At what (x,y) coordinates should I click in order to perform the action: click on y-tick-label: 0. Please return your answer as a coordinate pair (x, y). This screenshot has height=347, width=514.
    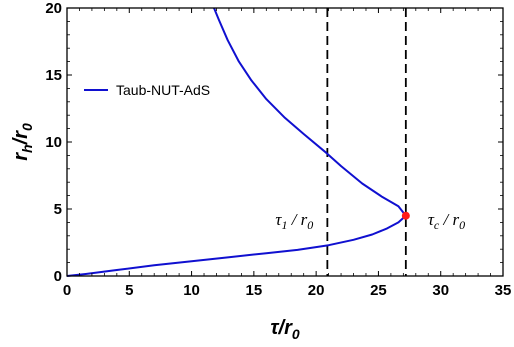
    Looking at the image, I should click on (58, 276).